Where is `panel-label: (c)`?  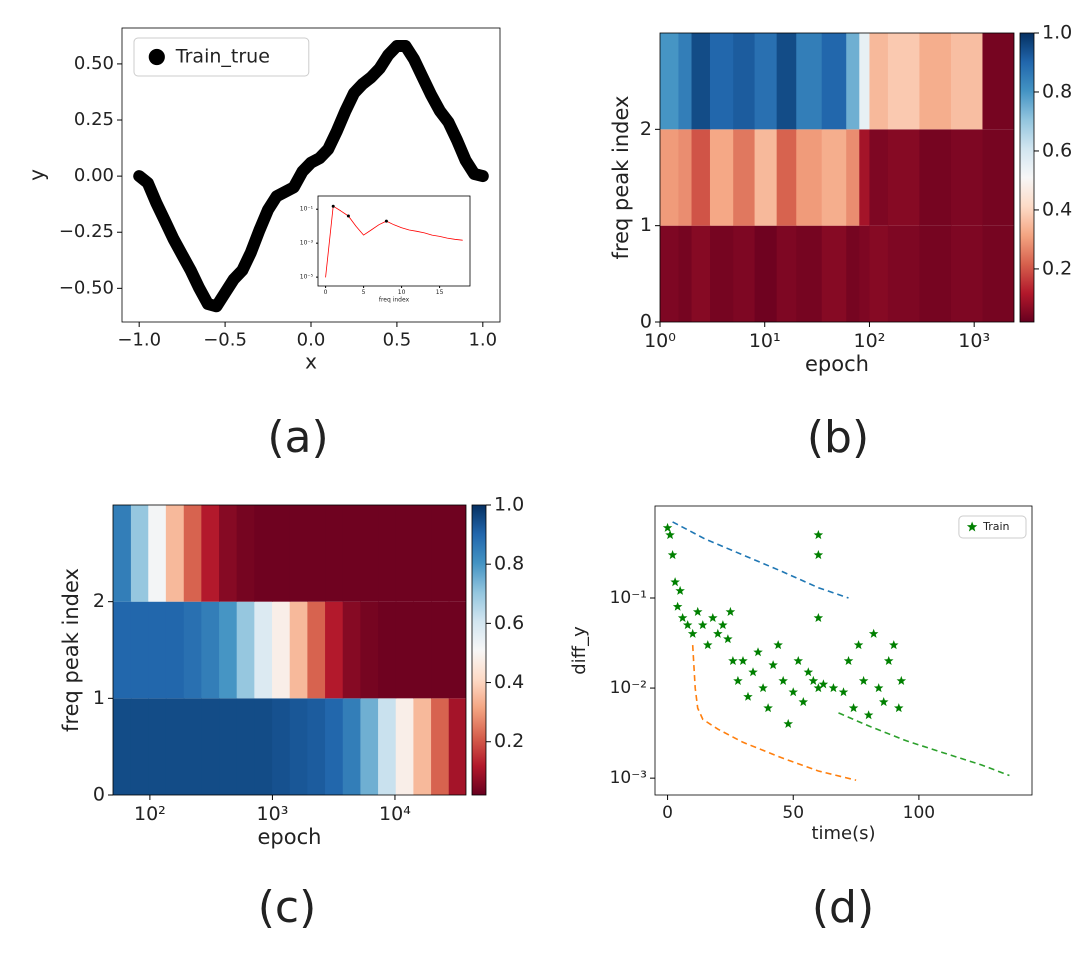 panel-label: (c) is located at coordinates (287, 907).